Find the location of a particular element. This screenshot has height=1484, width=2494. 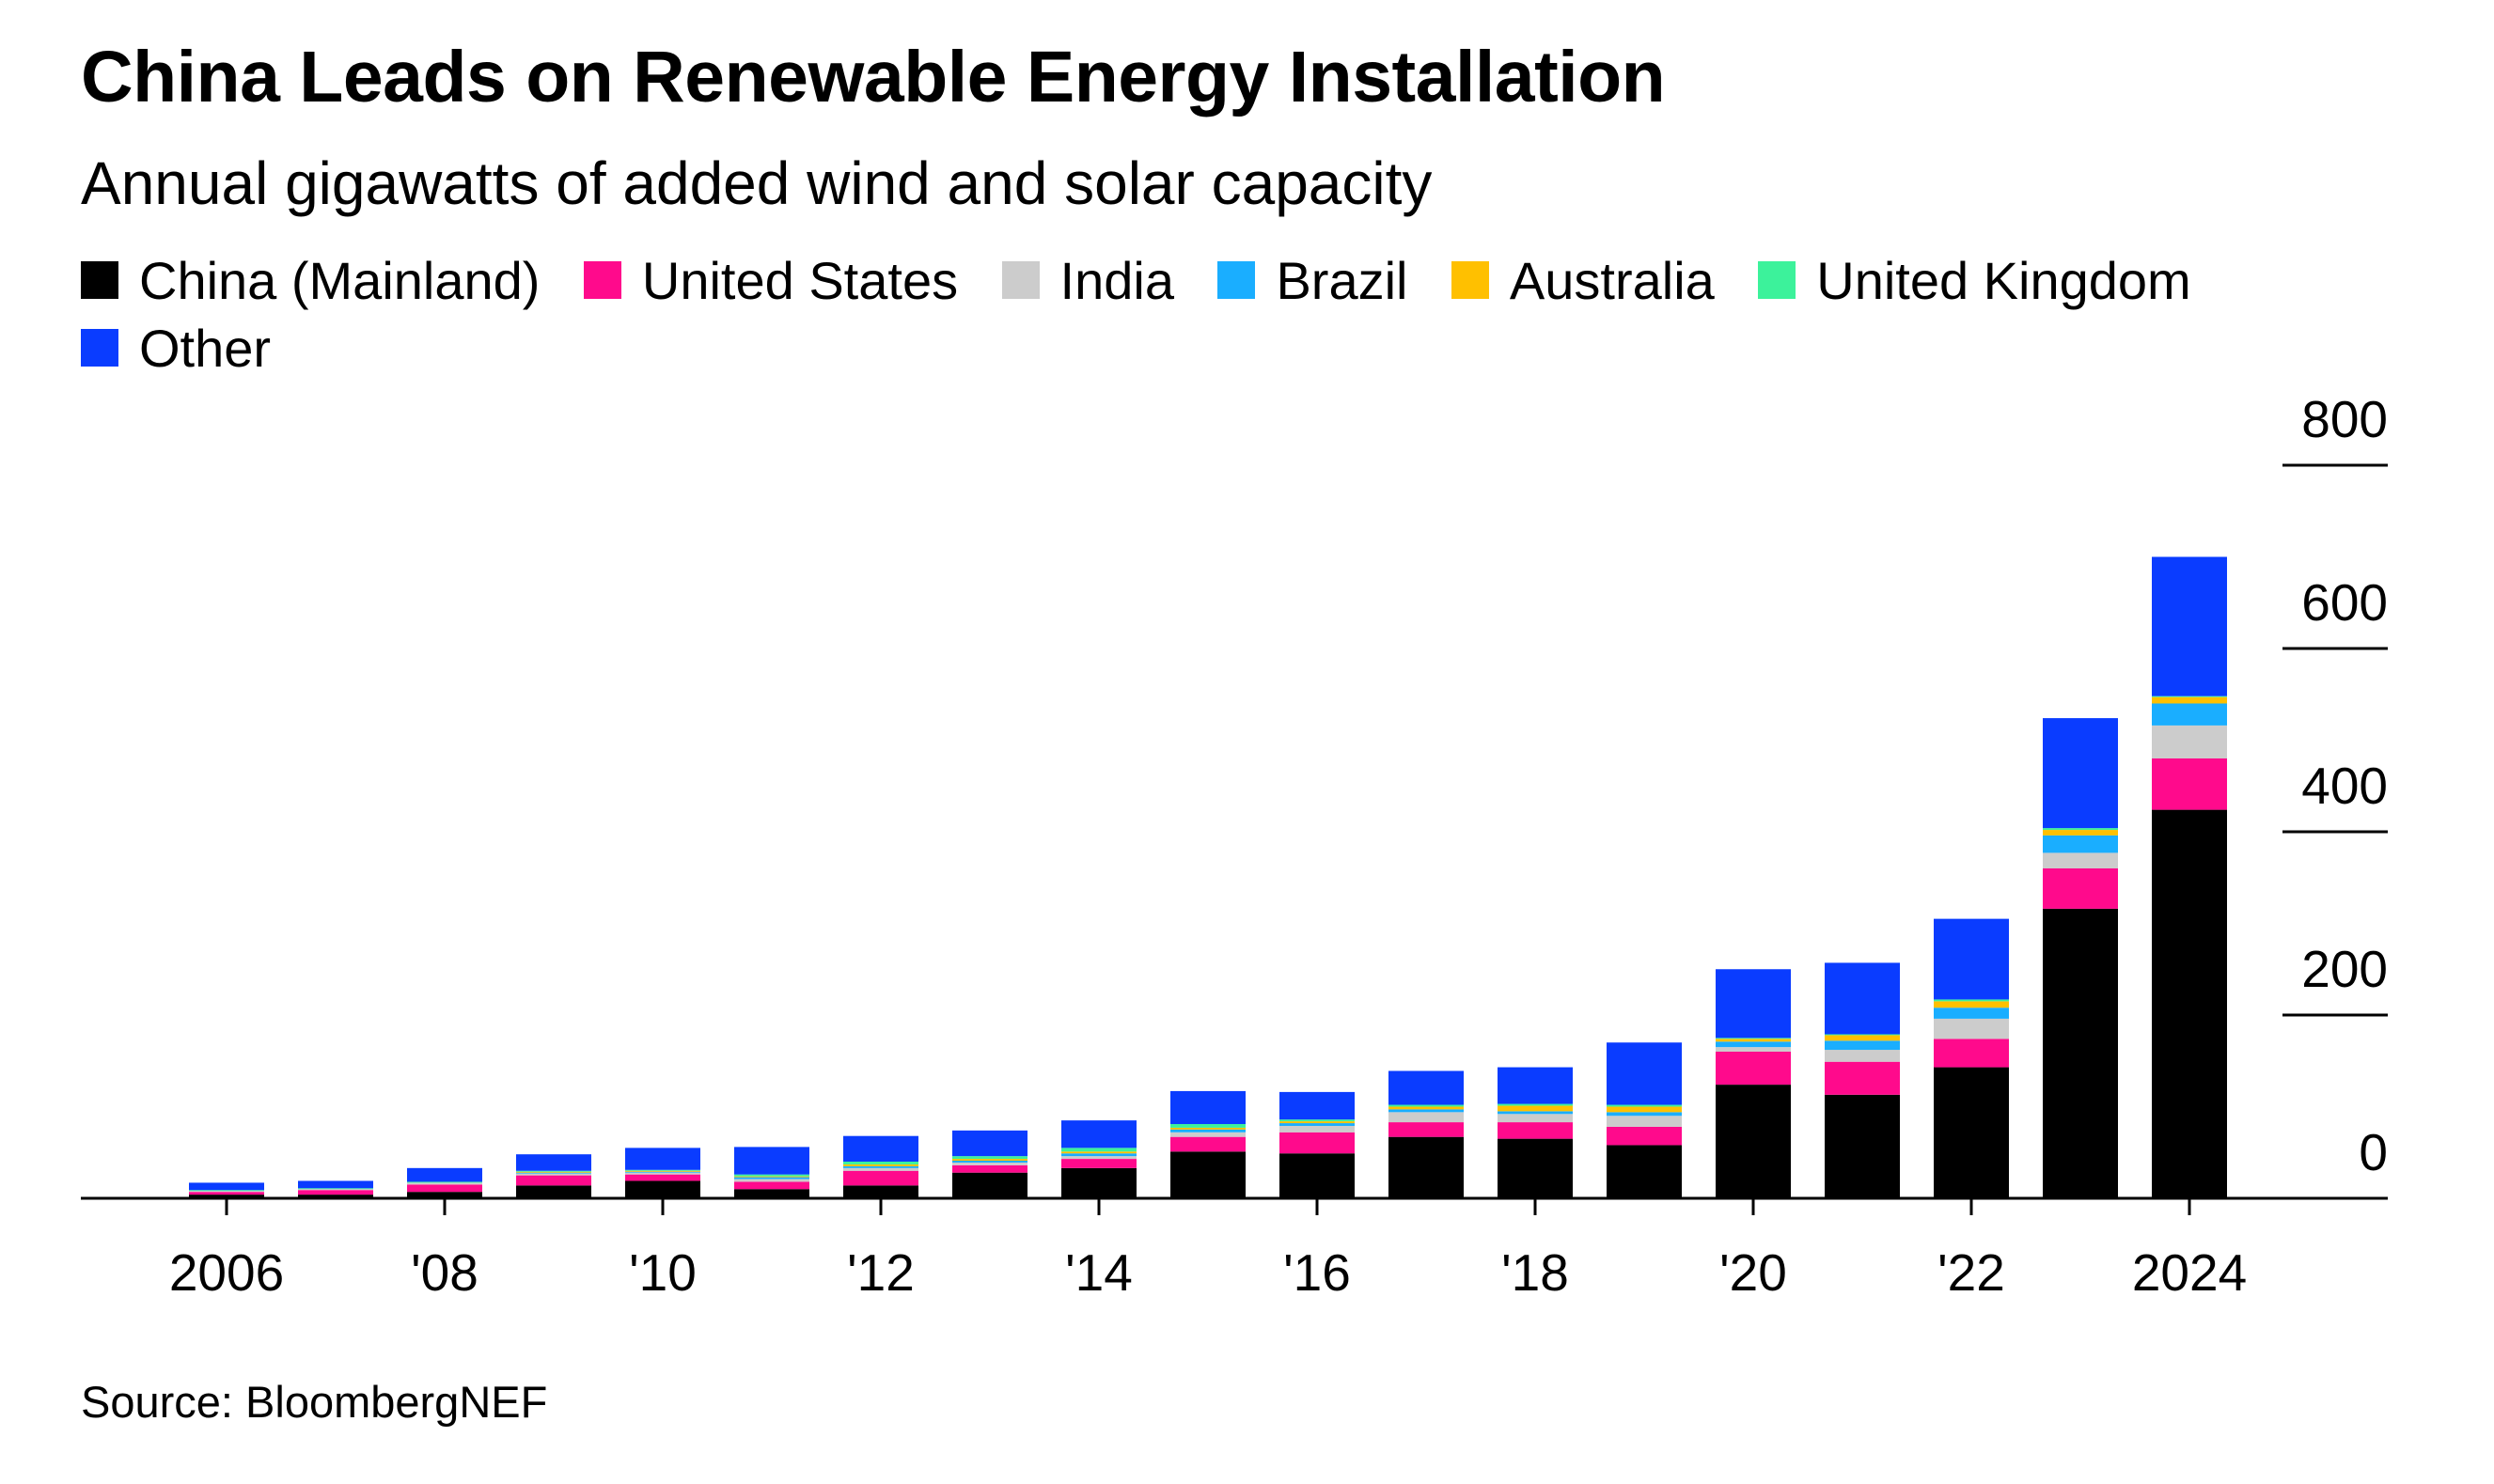

bar-2014-china-mainland is located at coordinates (1099, 1182).